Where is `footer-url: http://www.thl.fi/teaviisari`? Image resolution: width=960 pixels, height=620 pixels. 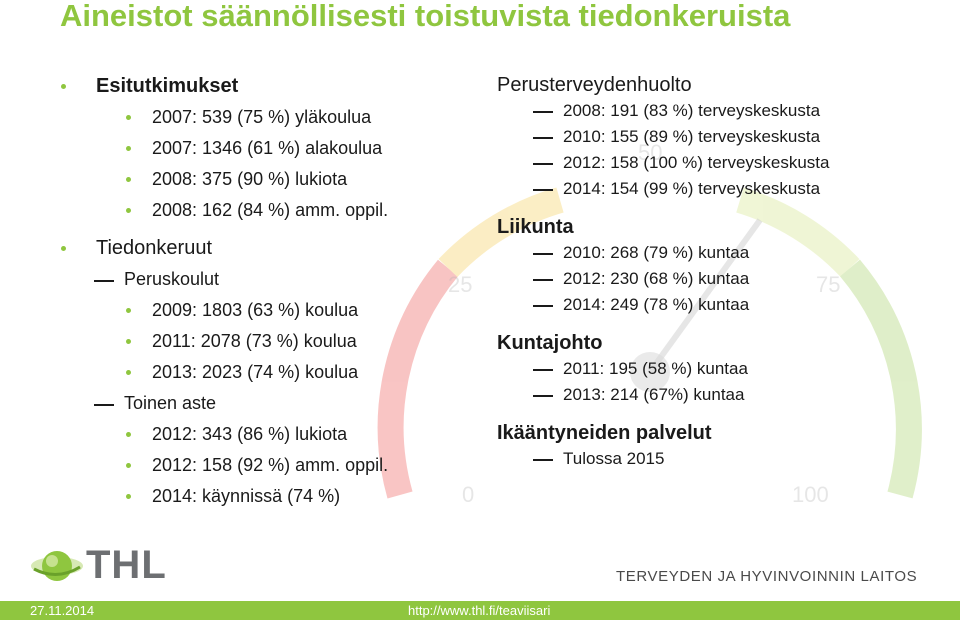
footer-url: http://www.thl.fi/teaviisari is located at coordinates (479, 610).